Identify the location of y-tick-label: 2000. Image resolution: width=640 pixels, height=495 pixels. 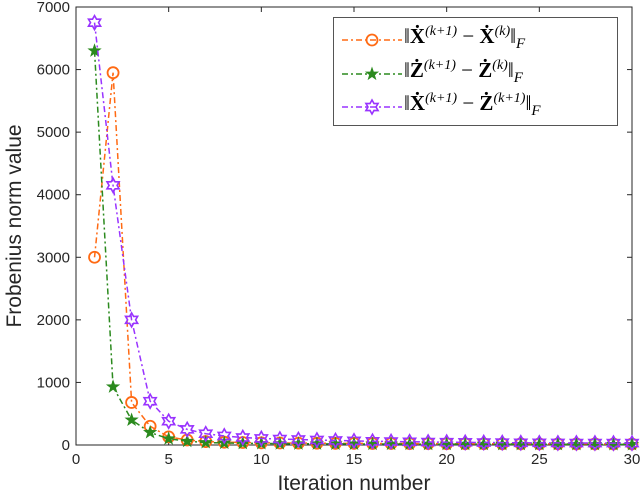
(53, 320).